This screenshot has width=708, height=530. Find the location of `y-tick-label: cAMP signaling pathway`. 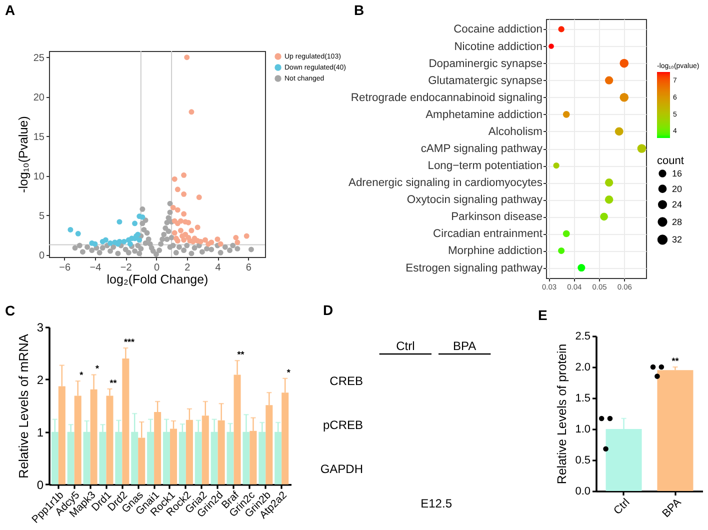

y-tick-label: cAMP signaling pathway is located at coordinates (481, 149).